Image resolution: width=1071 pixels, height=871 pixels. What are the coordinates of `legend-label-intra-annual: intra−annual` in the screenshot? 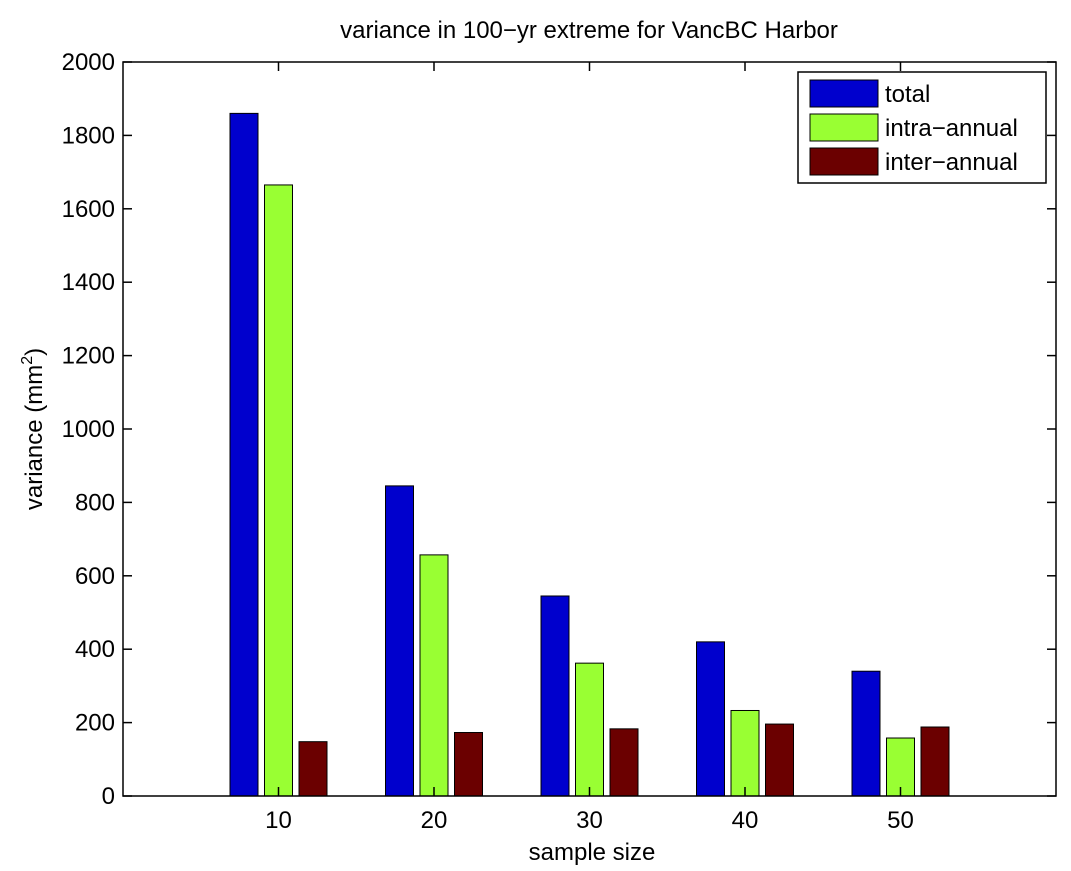 It's located at (951, 128).